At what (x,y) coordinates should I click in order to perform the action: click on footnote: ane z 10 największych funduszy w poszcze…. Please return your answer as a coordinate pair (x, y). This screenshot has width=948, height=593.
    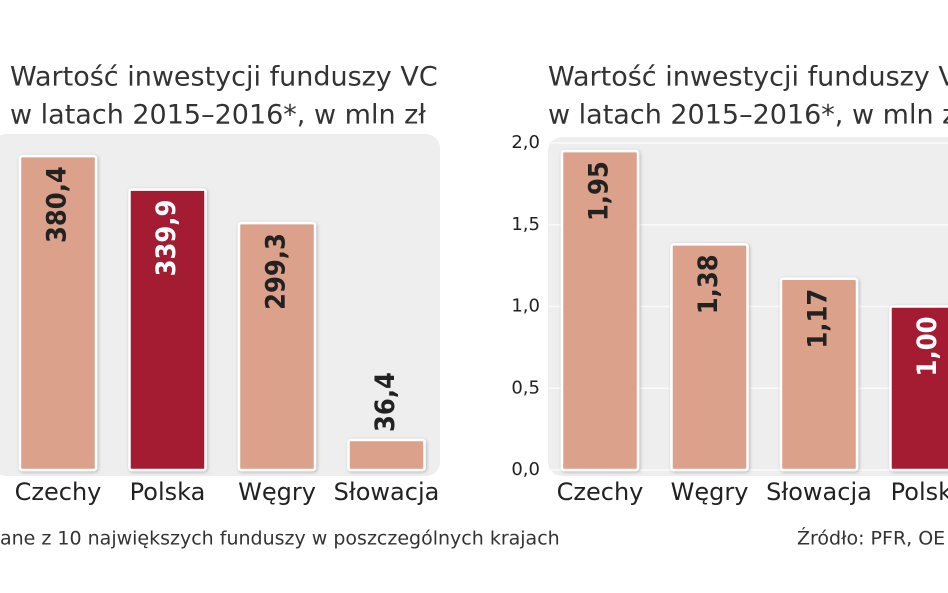
    Looking at the image, I should click on (280, 539).